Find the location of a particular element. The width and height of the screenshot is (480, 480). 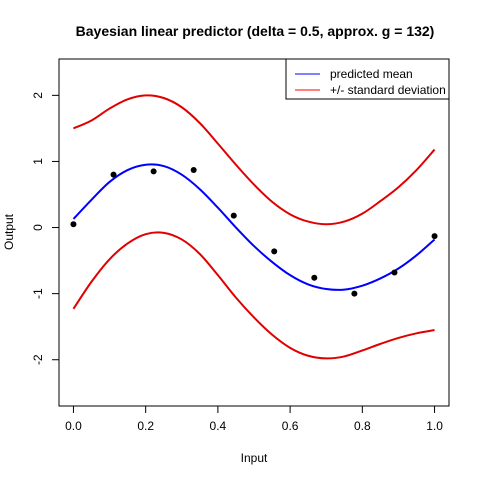

y-axis: -2 -1 0 1 2 is located at coordinates (45, 228).